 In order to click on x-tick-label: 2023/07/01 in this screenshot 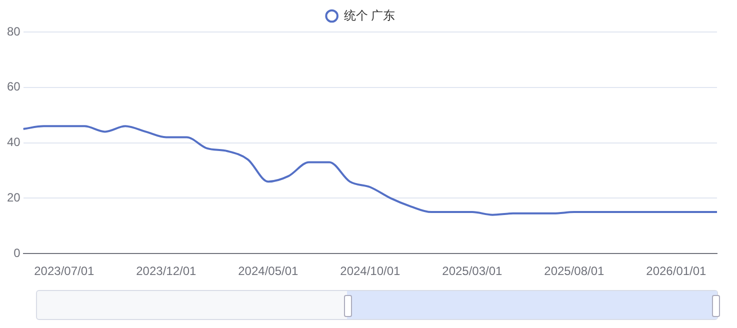, I will do `click(64, 271)`.